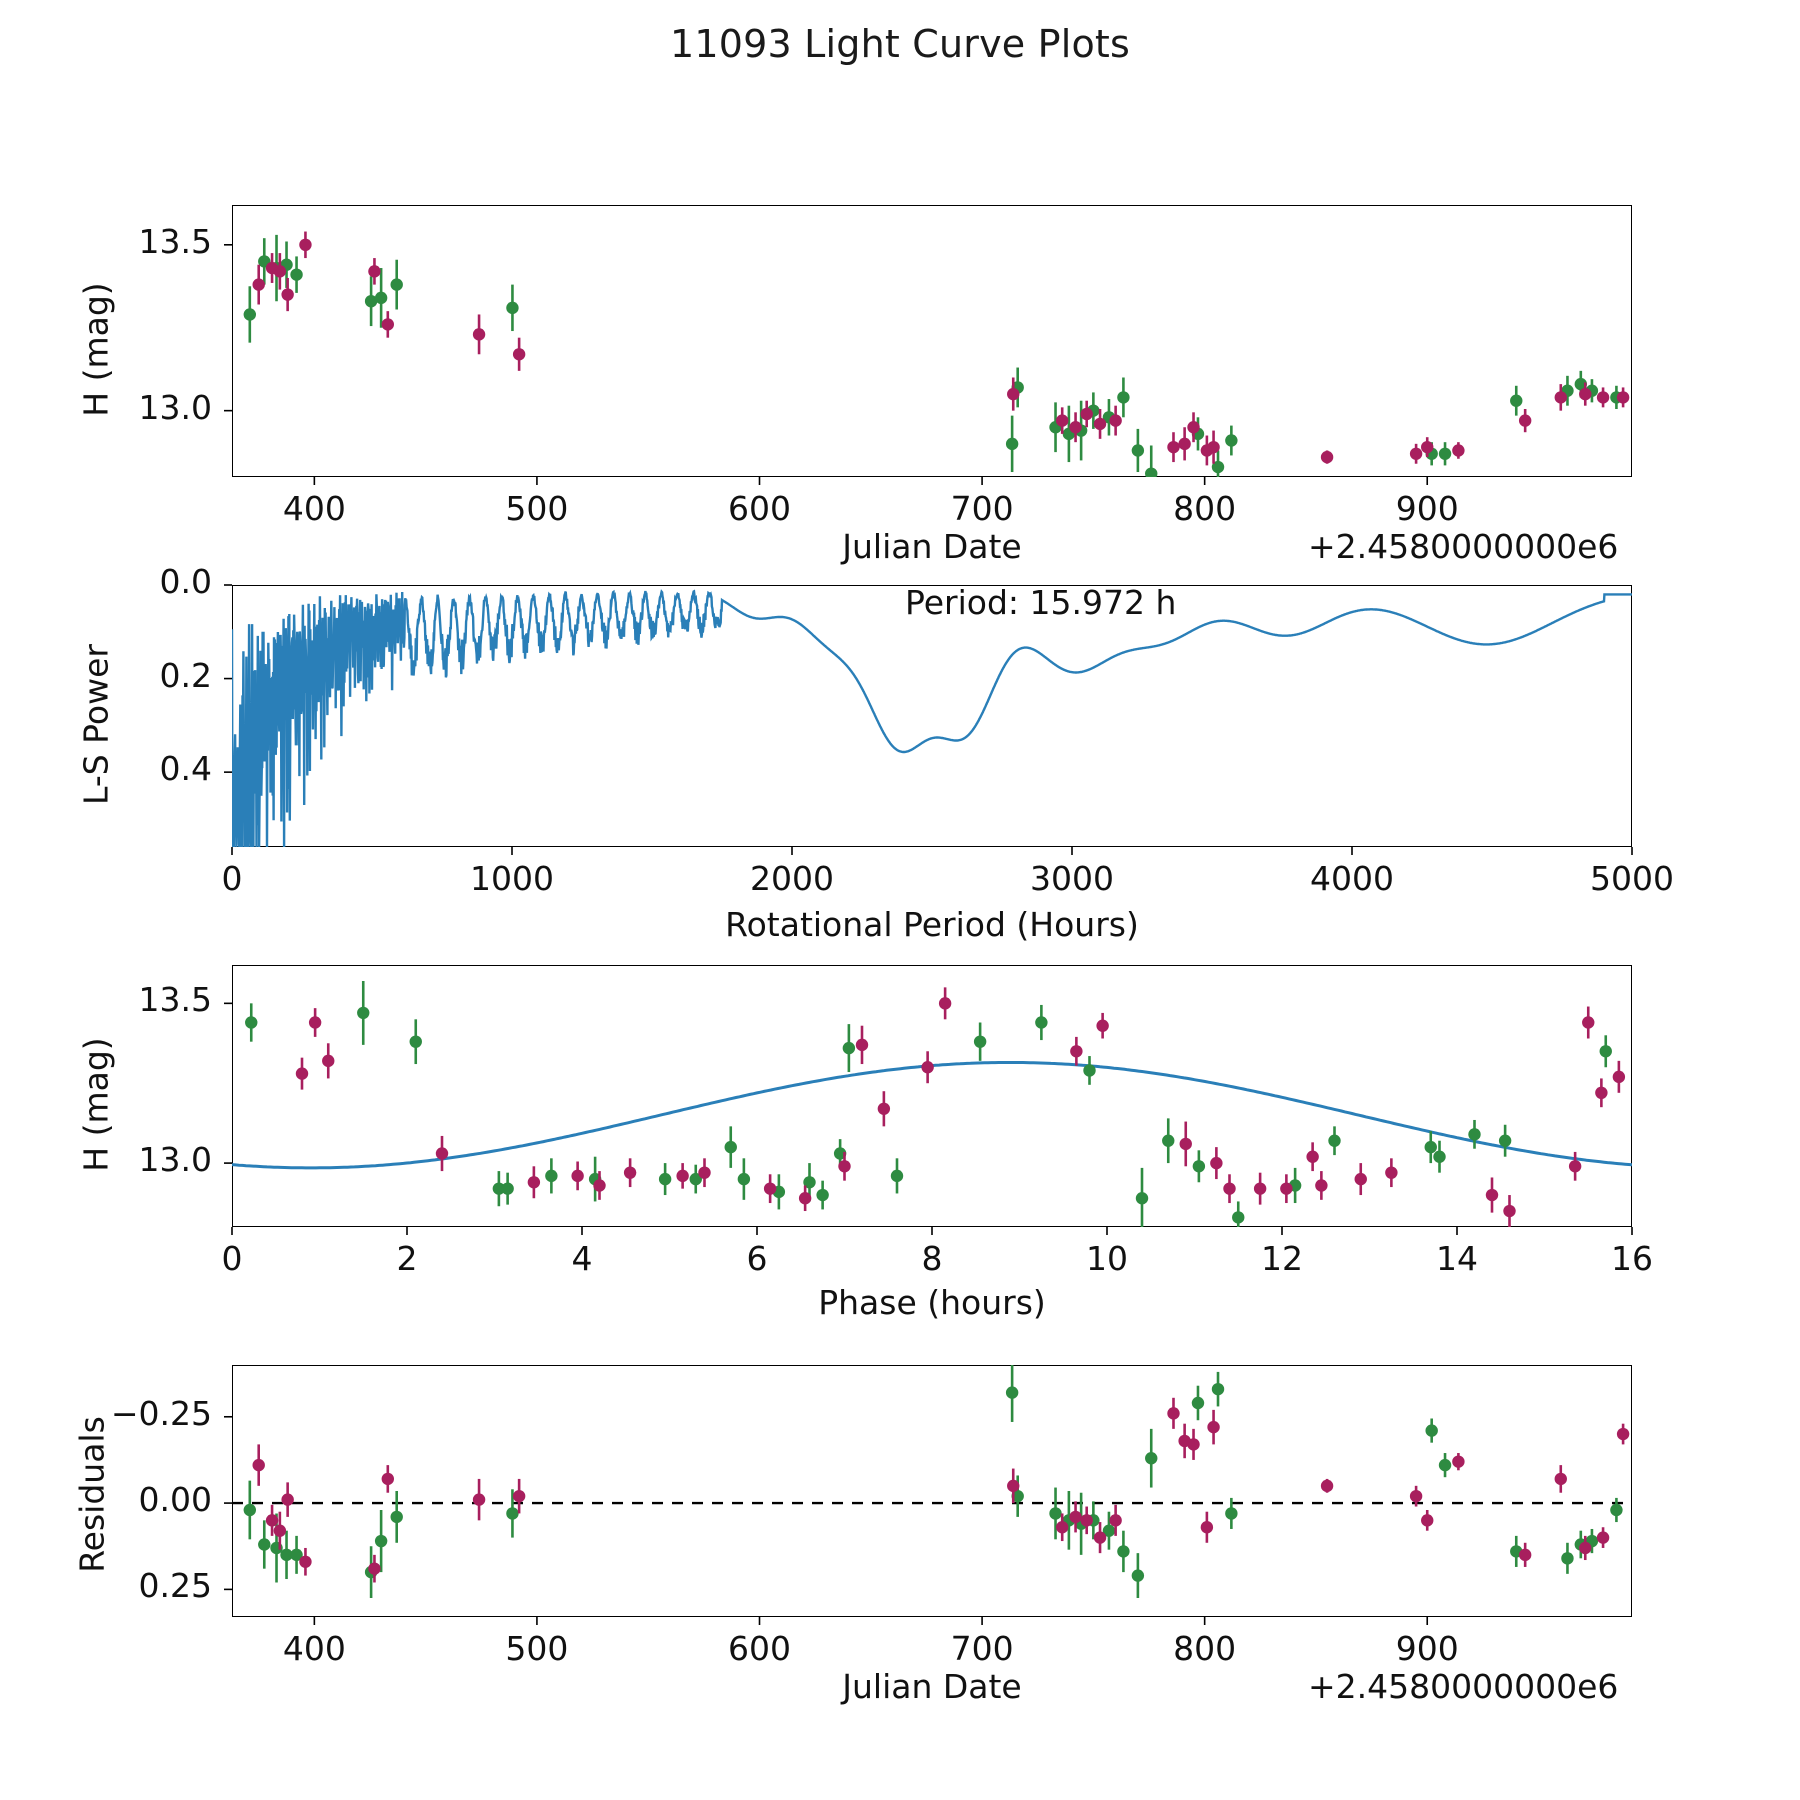 The image size is (1800, 1800). What do you see at coordinates (314, 1648) in the screenshot?
I see `x-tick-label: 400` at bounding box center [314, 1648].